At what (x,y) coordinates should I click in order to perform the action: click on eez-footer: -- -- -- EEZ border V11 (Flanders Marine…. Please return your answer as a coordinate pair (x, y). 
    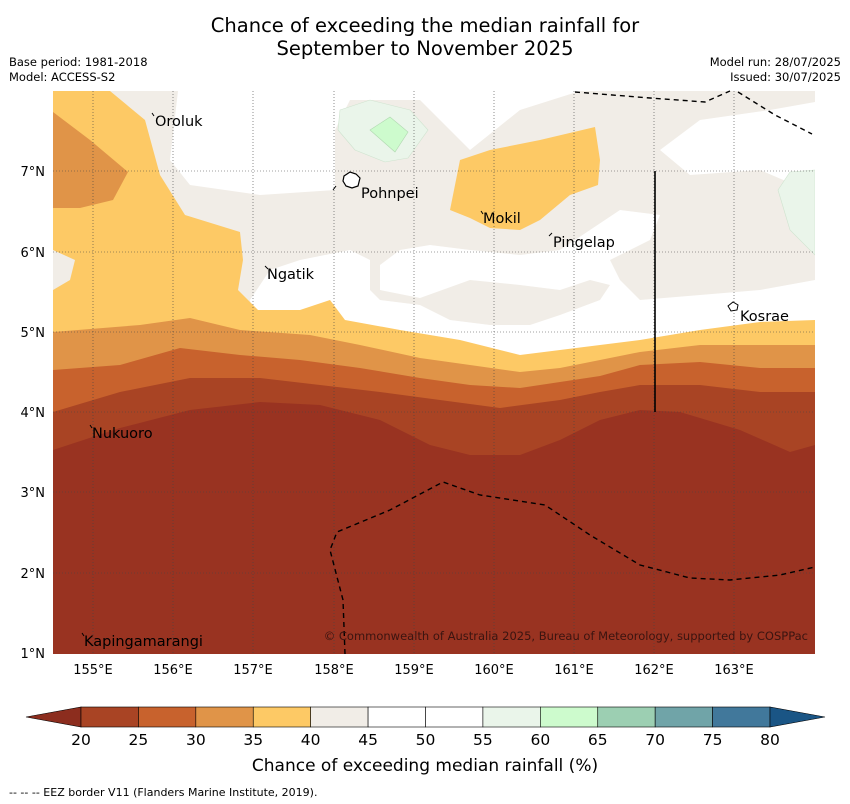
    Looking at the image, I should click on (163, 792).